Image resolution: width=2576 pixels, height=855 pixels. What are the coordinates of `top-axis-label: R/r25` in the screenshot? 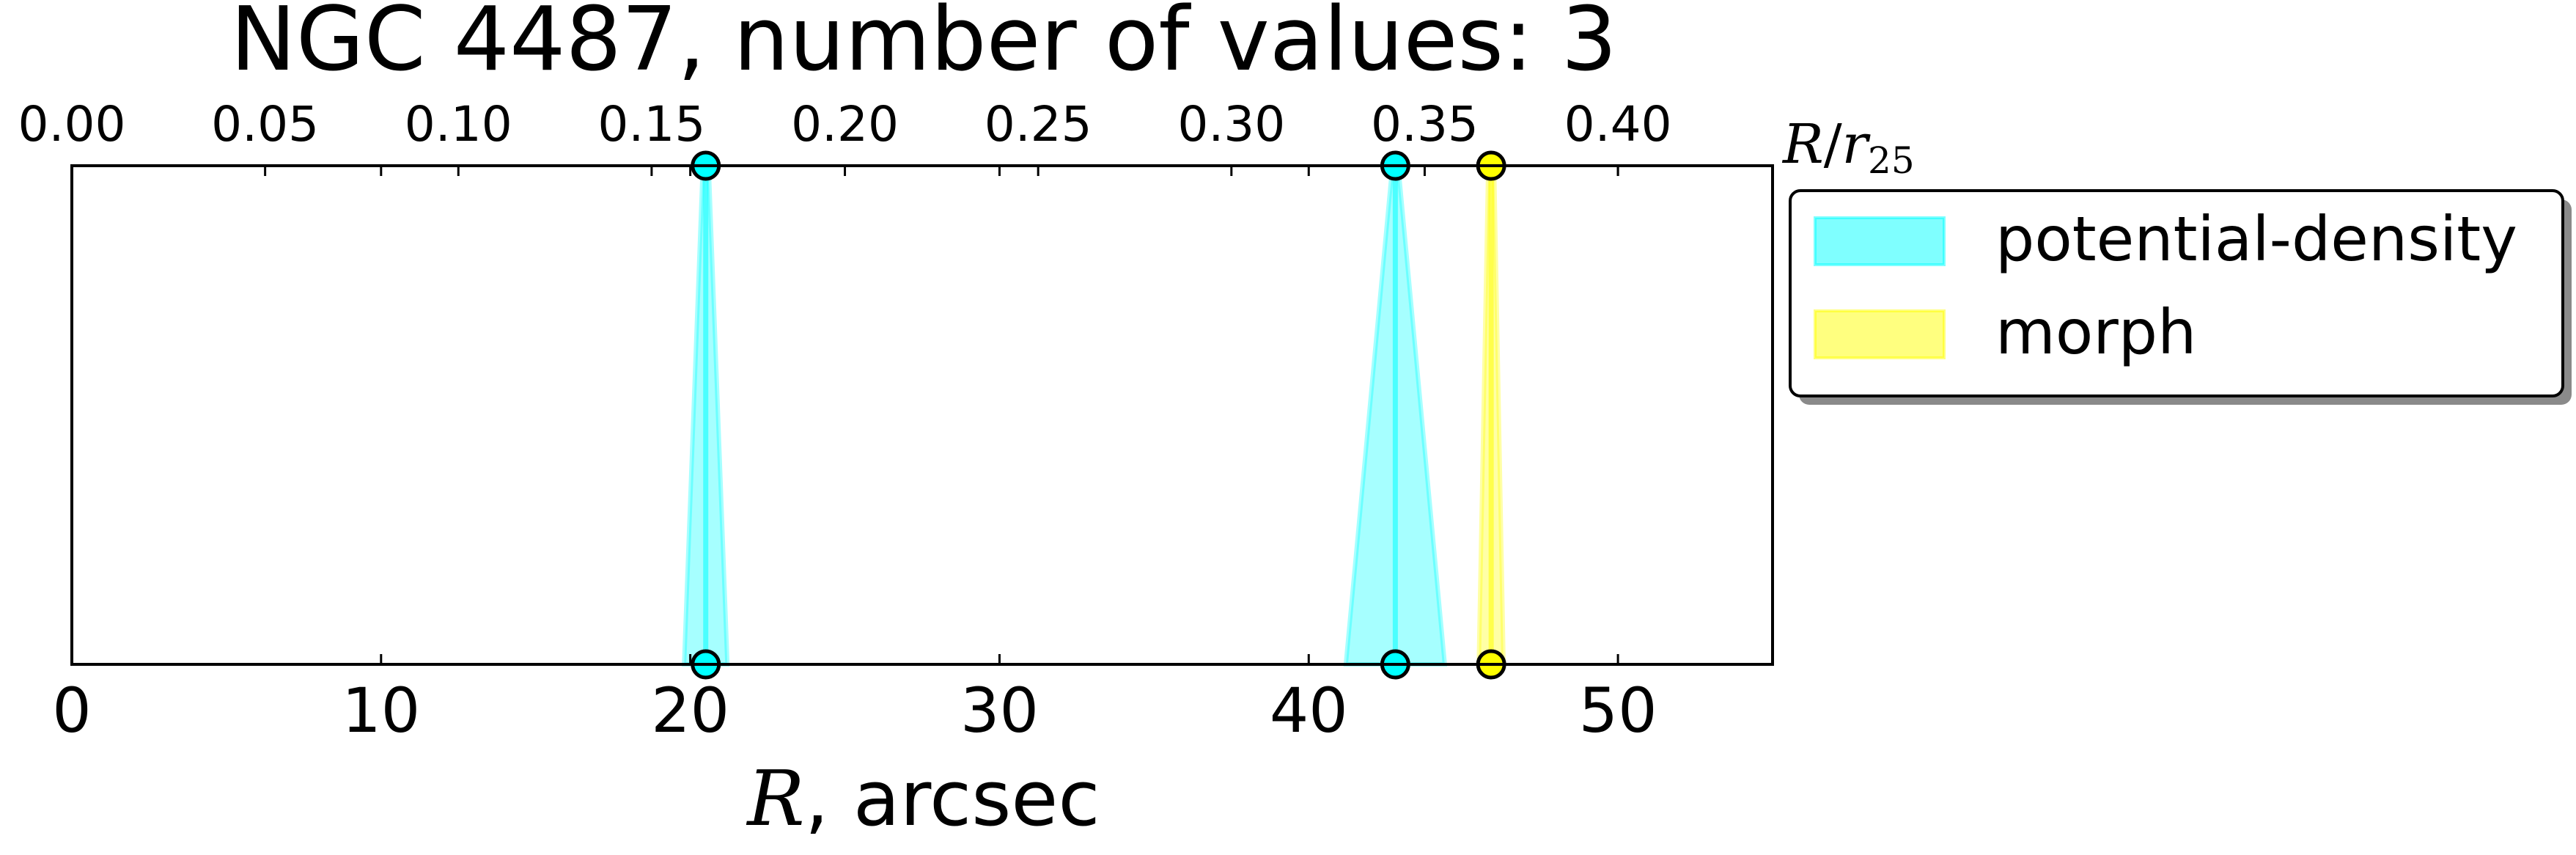 It's located at (1848, 147).